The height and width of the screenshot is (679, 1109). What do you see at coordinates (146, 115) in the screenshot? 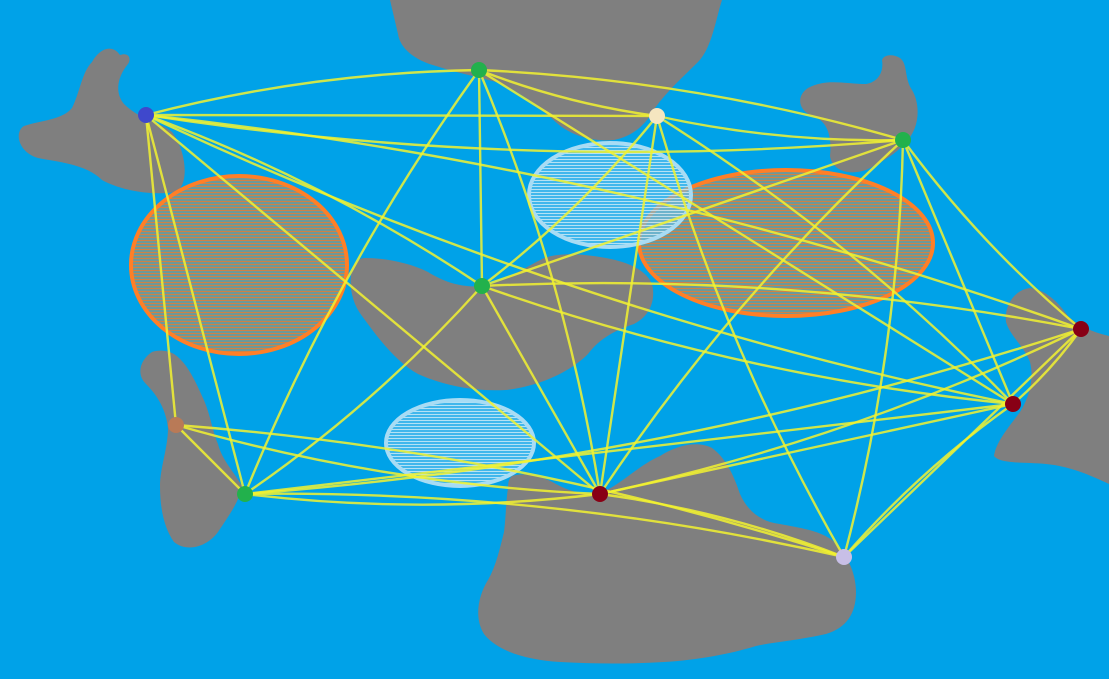
I see `port-p1-marker` at bounding box center [146, 115].